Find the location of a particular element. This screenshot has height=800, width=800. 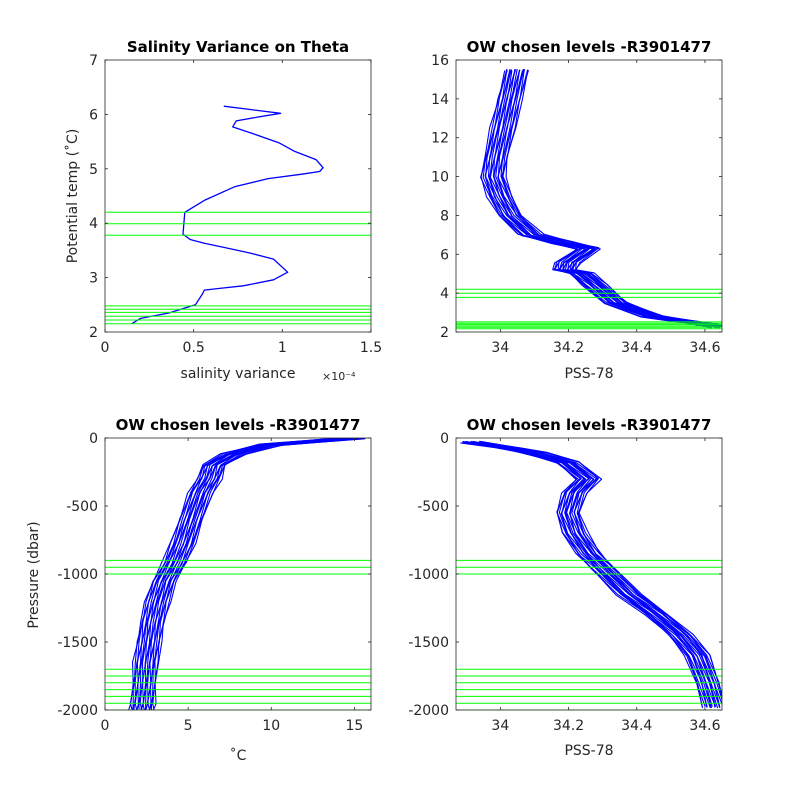

panel-1-plot: 0 0.5 1 1.5 2 3 4 5 6 7 is located at coordinates (235, 204).